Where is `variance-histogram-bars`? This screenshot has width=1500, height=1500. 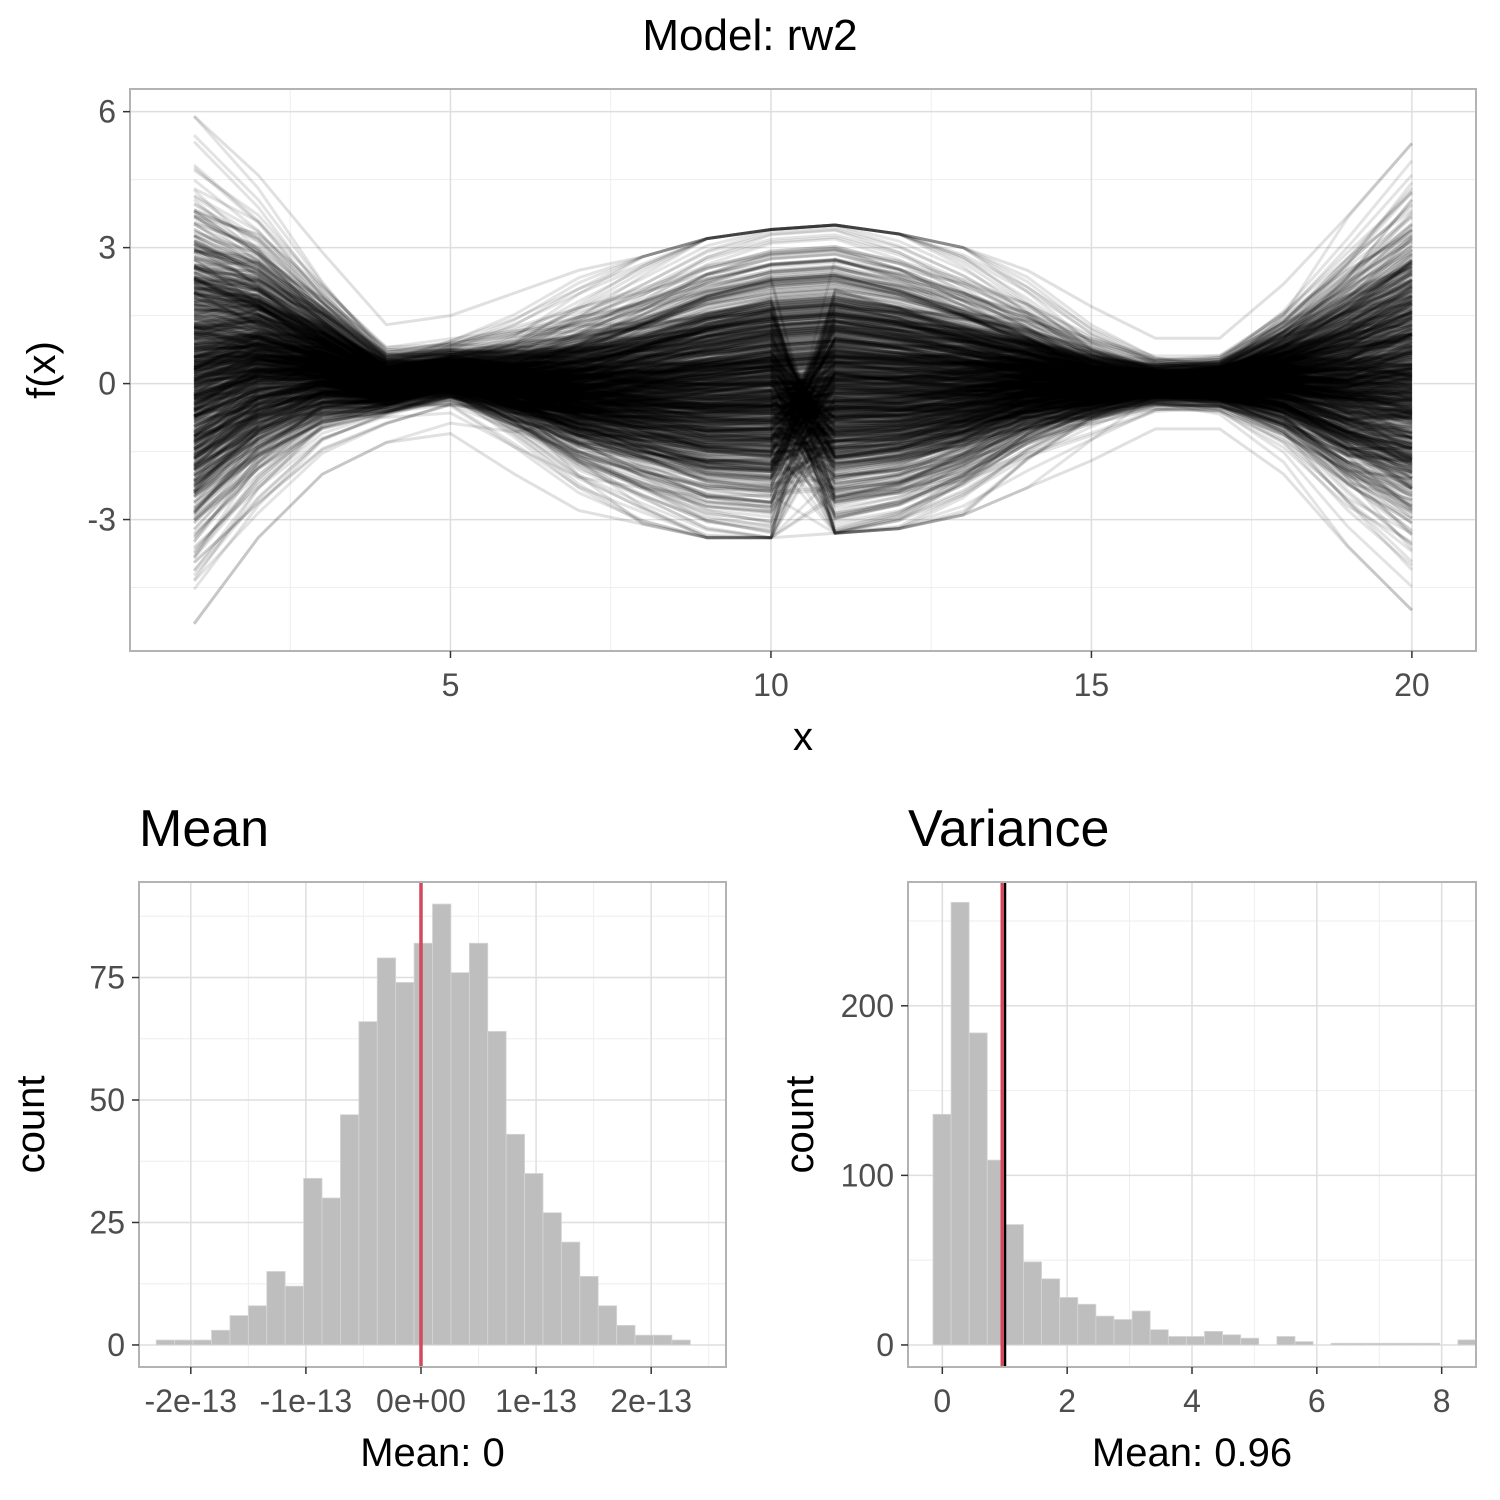 variance-histogram-bars is located at coordinates (1204, 1123).